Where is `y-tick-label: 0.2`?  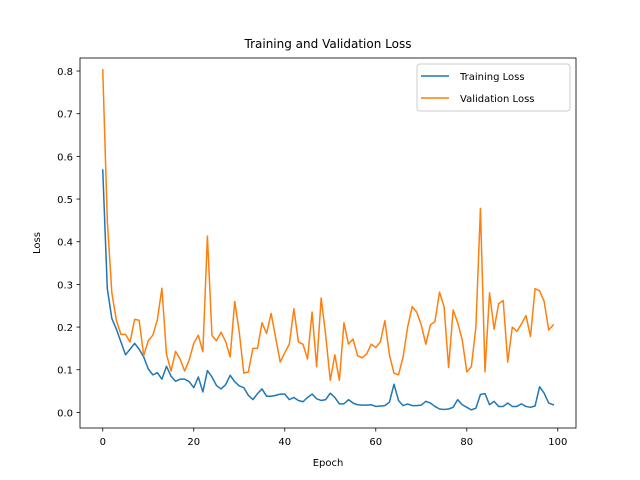 y-tick-label: 0.2 is located at coordinates (65, 328).